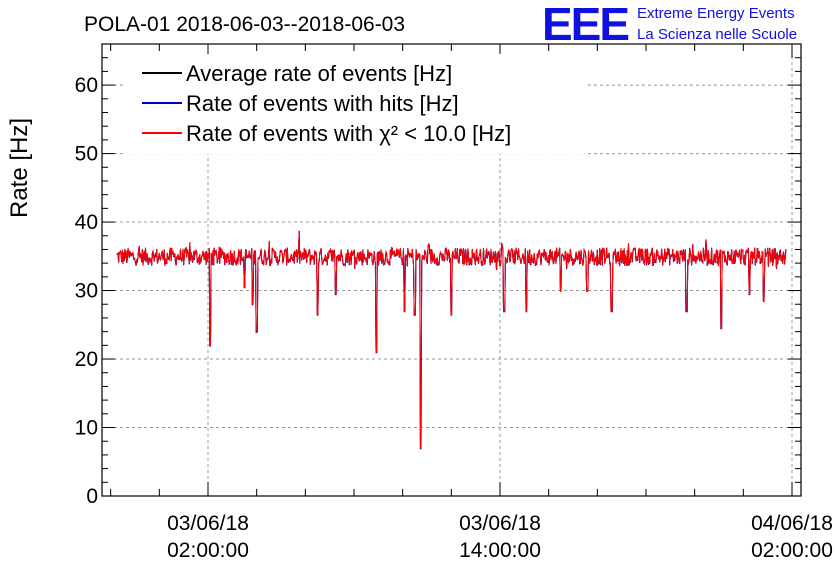 This screenshot has width=836, height=572. What do you see at coordinates (716, 13) in the screenshot?
I see `logo-line-1: Extreme Energy Events` at bounding box center [716, 13].